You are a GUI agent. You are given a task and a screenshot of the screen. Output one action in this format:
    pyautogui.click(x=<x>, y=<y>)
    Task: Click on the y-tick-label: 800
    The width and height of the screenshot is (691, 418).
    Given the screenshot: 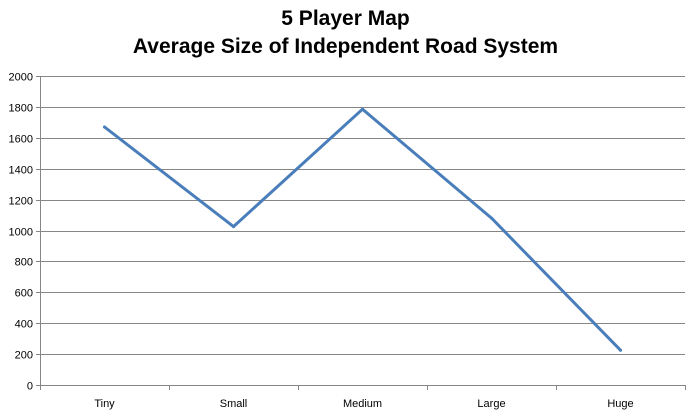 What is the action you would take?
    pyautogui.click(x=24, y=263)
    